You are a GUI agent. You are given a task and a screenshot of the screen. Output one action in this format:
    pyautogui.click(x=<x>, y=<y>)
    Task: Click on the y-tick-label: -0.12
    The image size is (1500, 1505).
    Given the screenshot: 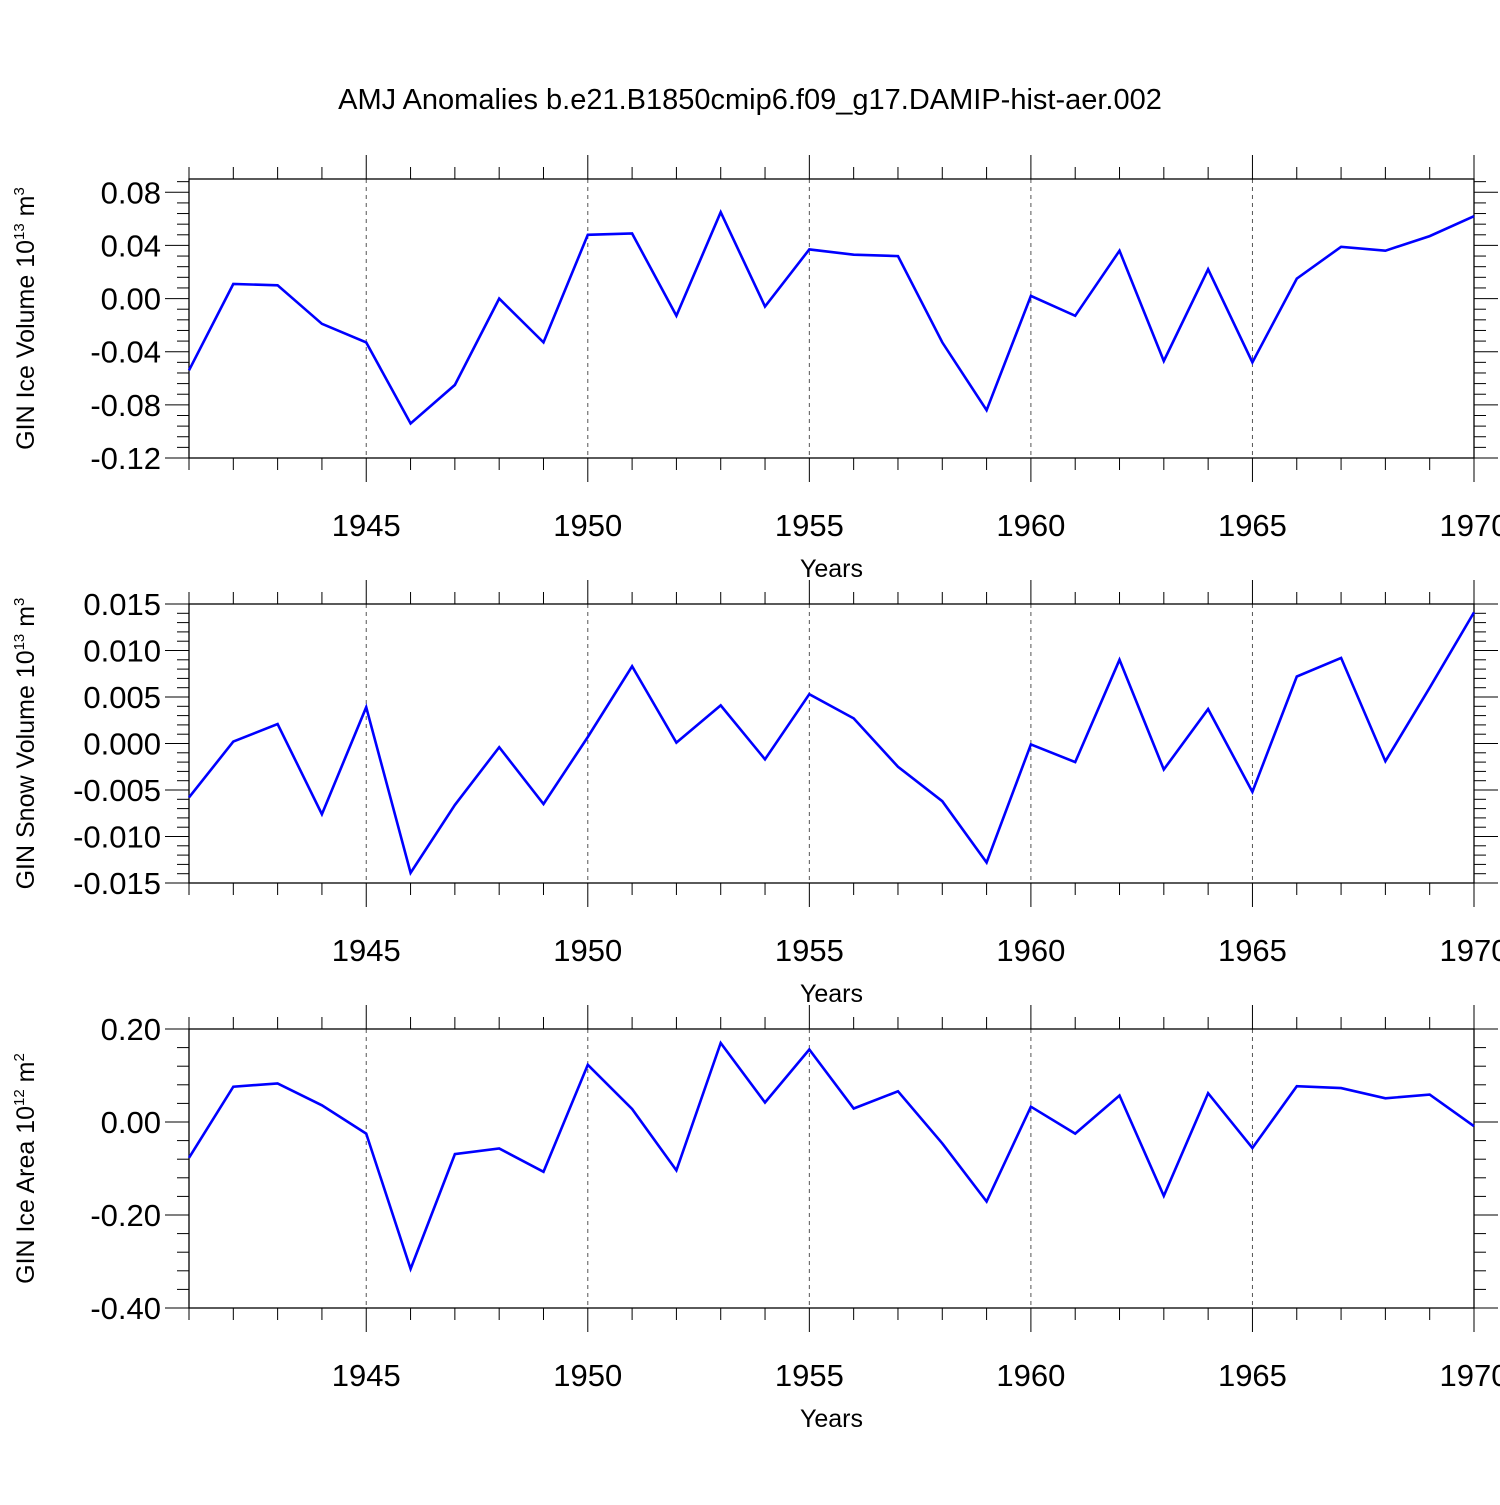 What is the action you would take?
    pyautogui.click(x=125, y=458)
    